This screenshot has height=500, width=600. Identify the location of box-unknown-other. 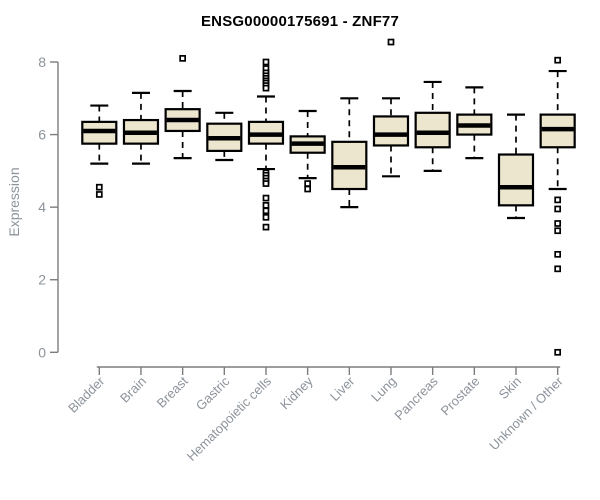
(557, 206).